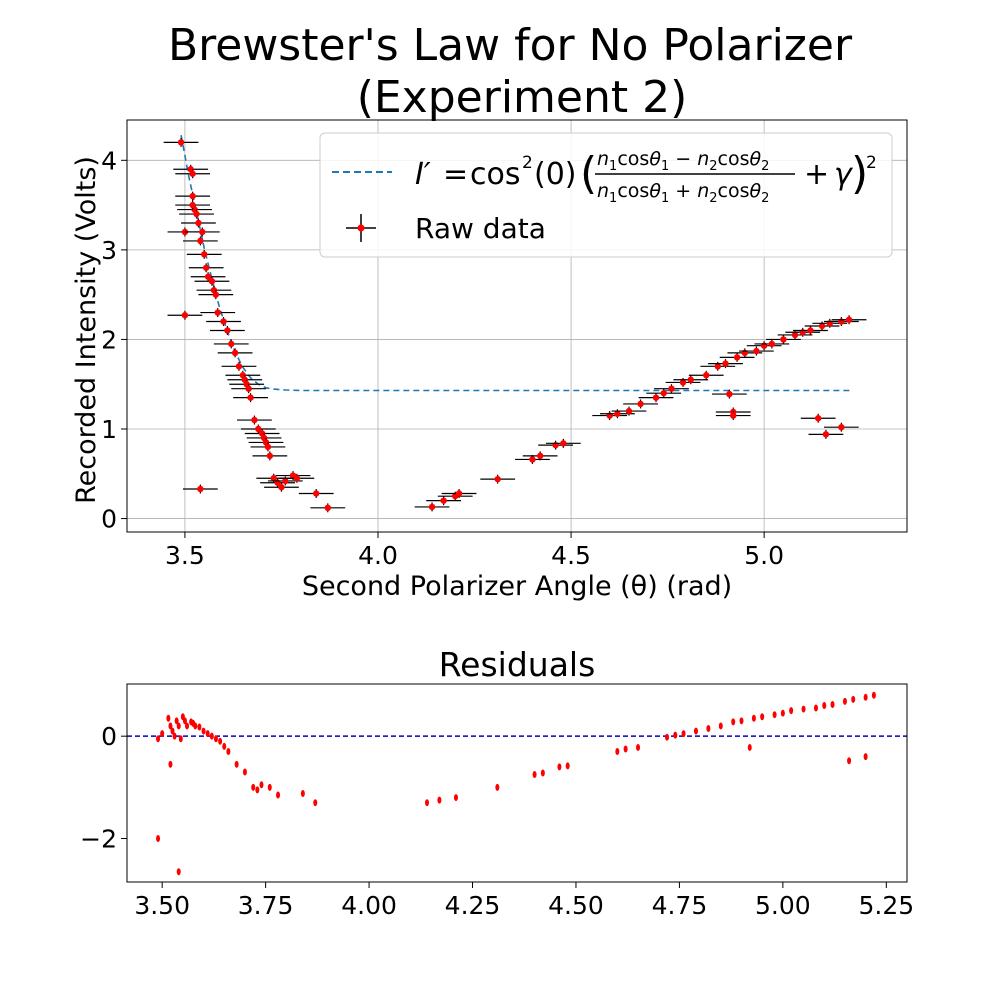 The image size is (1008, 1008). Describe the element at coordinates (480, 228) in the screenshot. I see `legend-data-label: Raw data` at that location.